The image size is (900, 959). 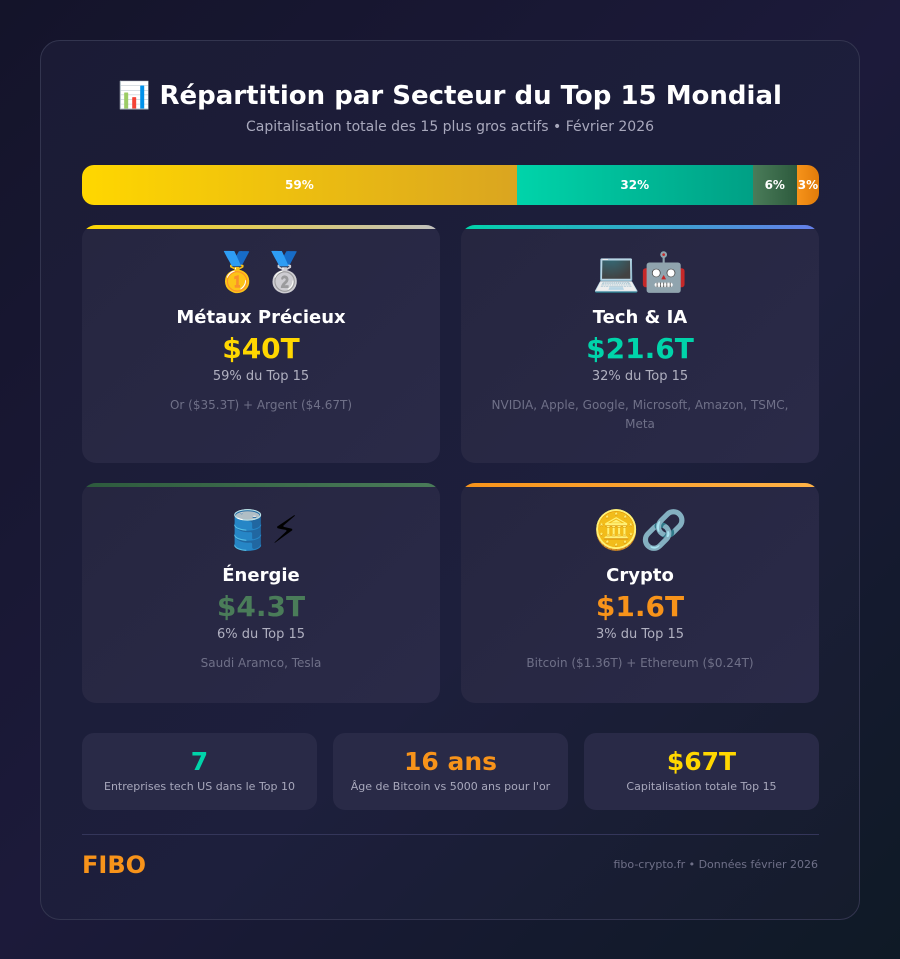 What do you see at coordinates (450, 786) in the screenshot?
I see `stat-label: Âge de Bitcoin vs 5000 ans pour l'or` at bounding box center [450, 786].